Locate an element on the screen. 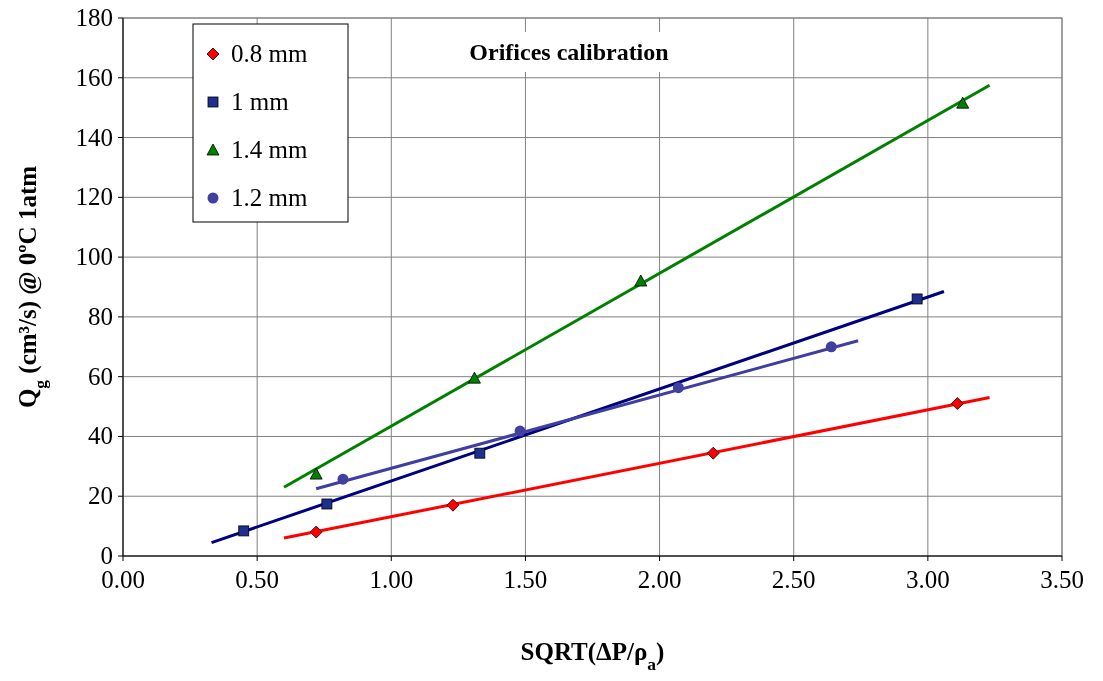 The width and height of the screenshot is (1103, 681). y-tick-label: 120 is located at coordinates (94, 197).